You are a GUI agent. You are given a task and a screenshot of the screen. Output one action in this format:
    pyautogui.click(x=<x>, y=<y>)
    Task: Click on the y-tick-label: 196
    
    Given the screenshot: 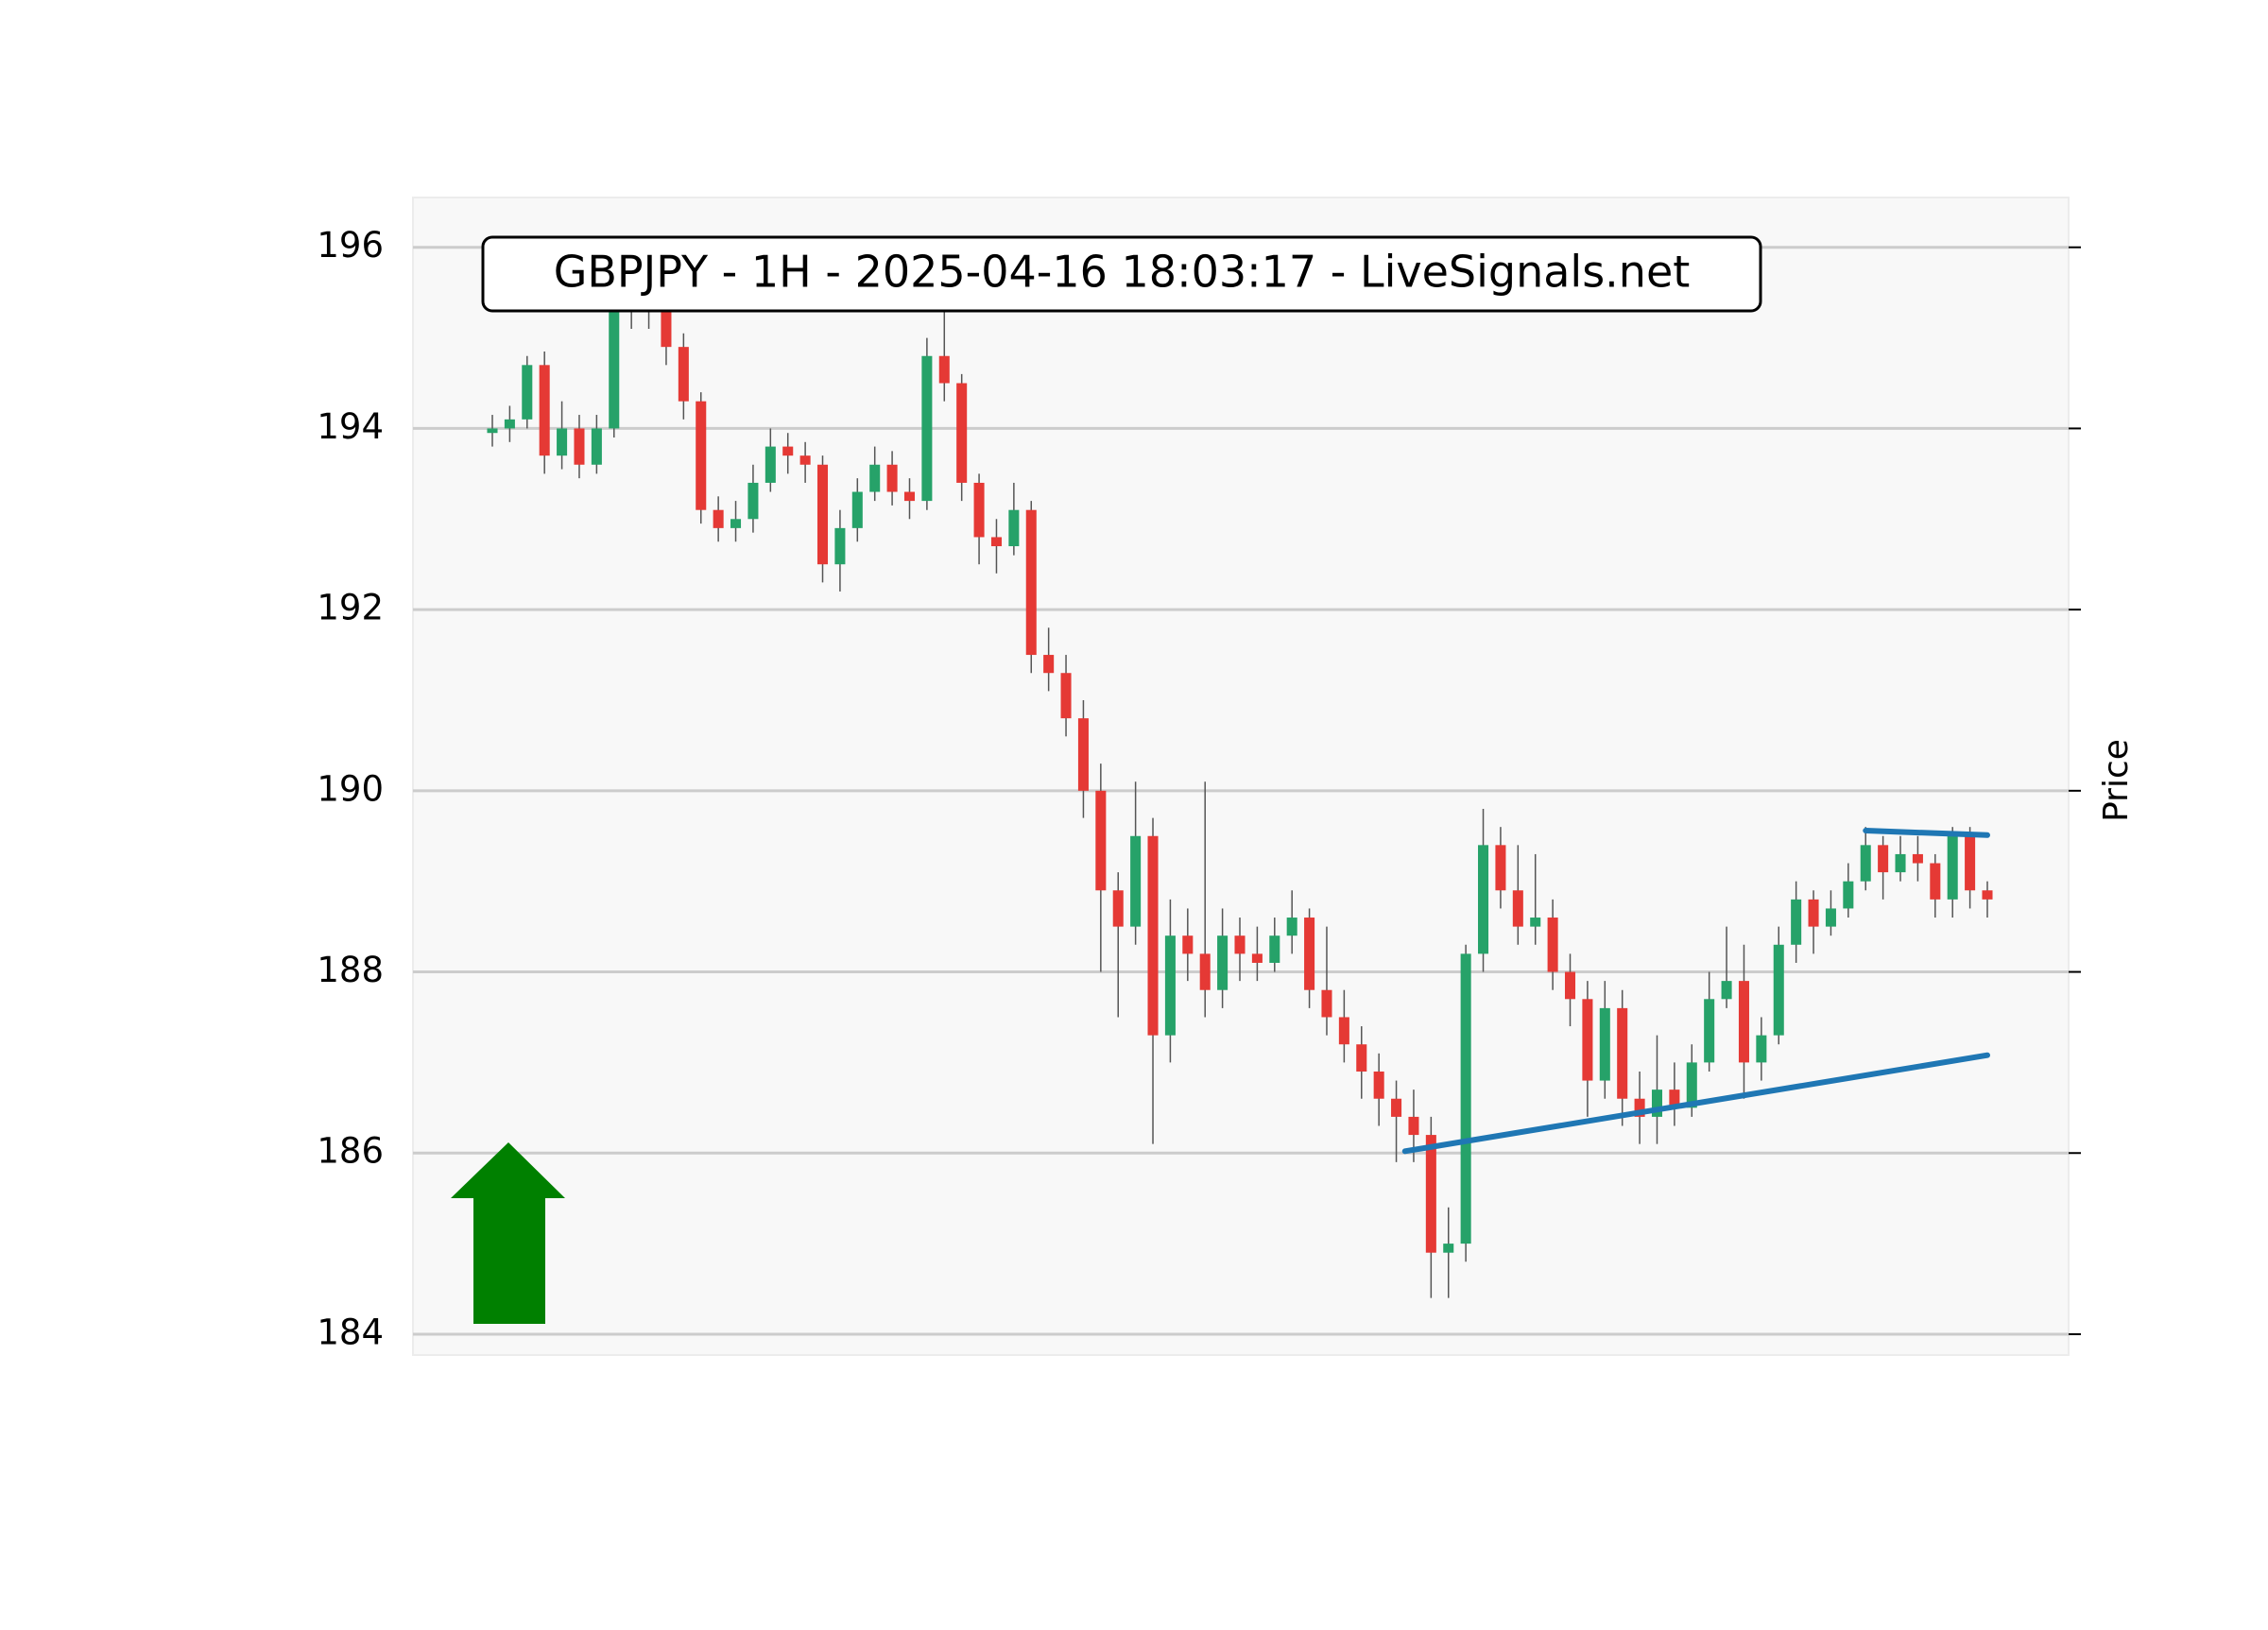 What is the action you would take?
    pyautogui.click(x=350, y=246)
    